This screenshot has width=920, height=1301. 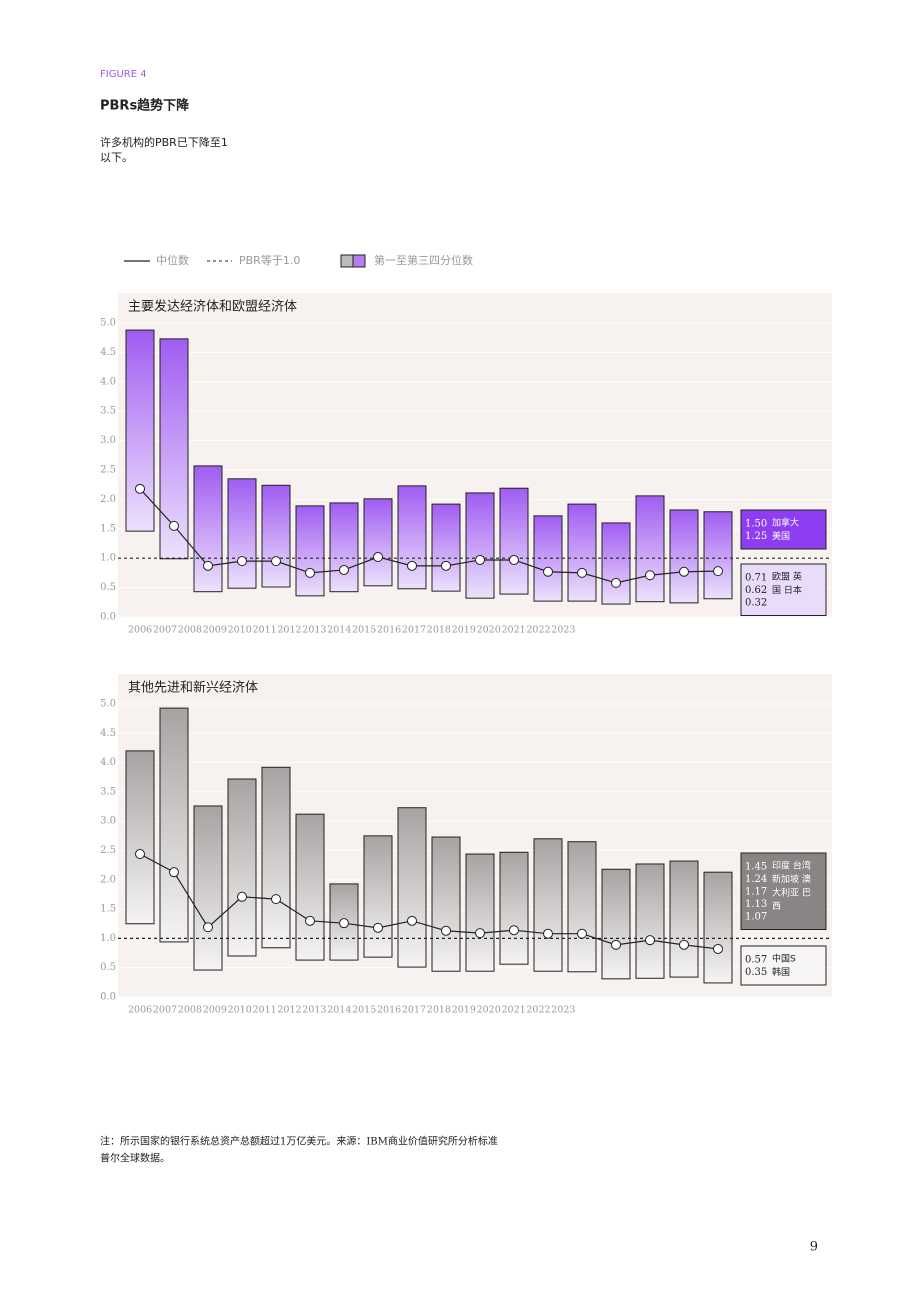 I want to click on y-tick-label: 2.5, so click(x=108, y=470).